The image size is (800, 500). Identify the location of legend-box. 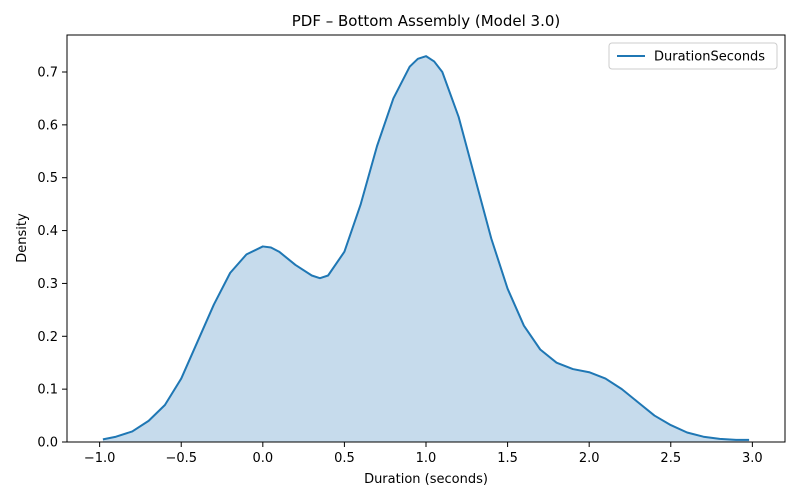
(693, 56).